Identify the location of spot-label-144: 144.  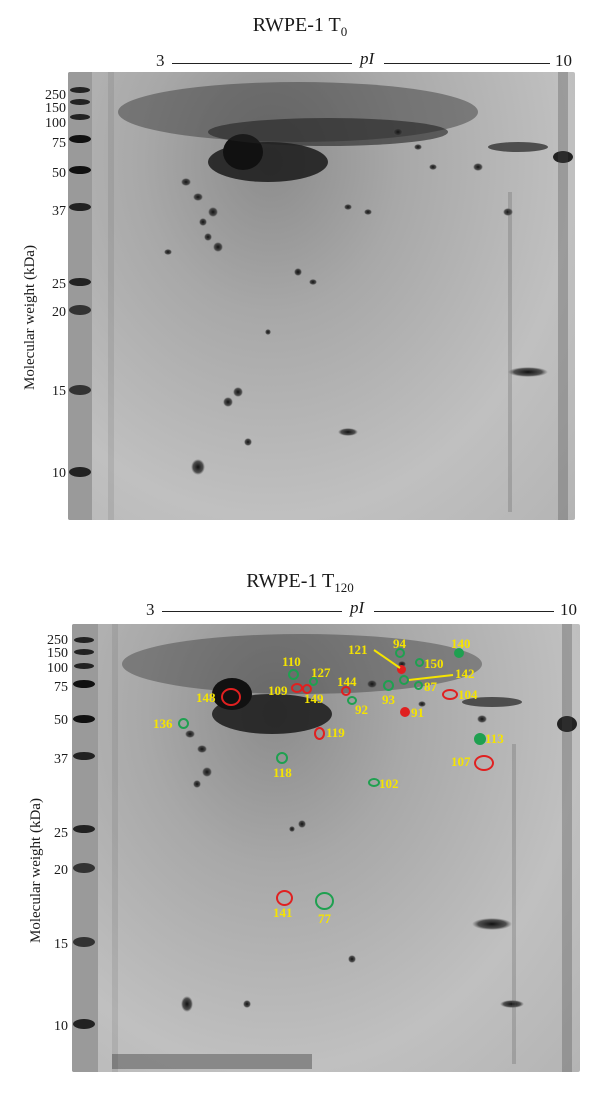
(347, 681).